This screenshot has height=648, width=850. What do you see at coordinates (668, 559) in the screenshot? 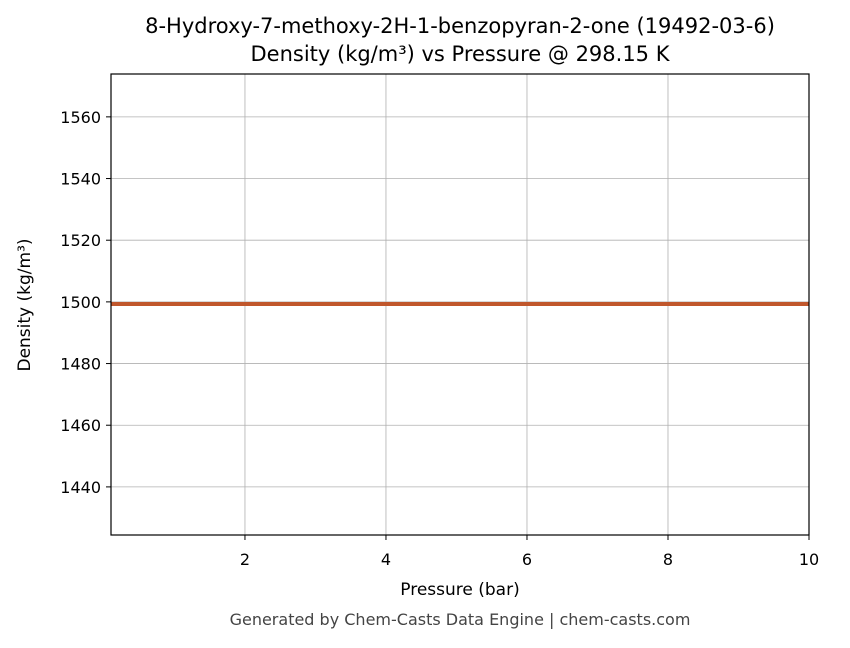
I see `x-tick-label: 8` at bounding box center [668, 559].